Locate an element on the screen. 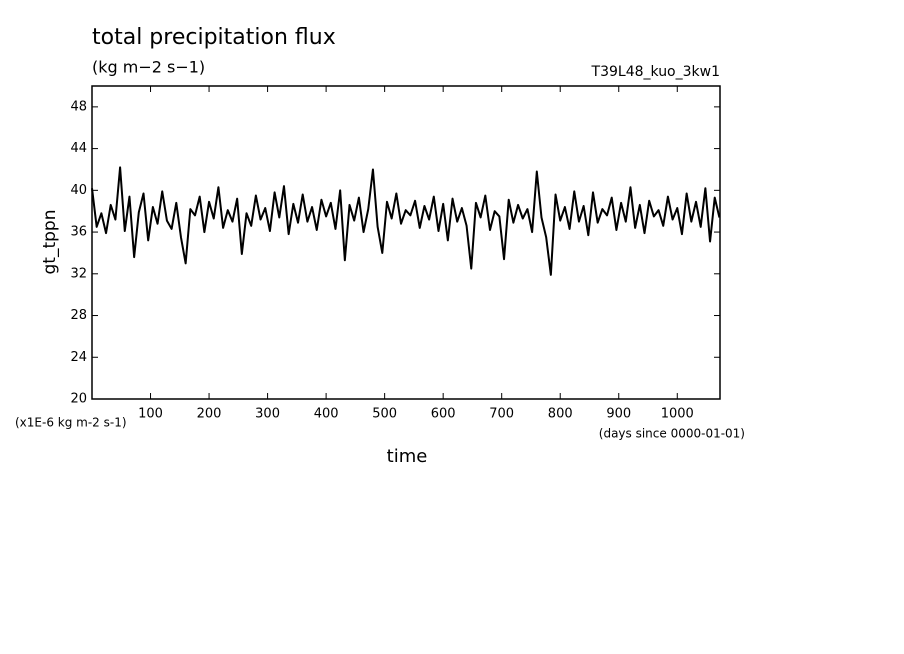 This screenshot has height=654, width=904. y-unit-label: (x1E-6 kg m-2 s-1) is located at coordinates (71, 423).